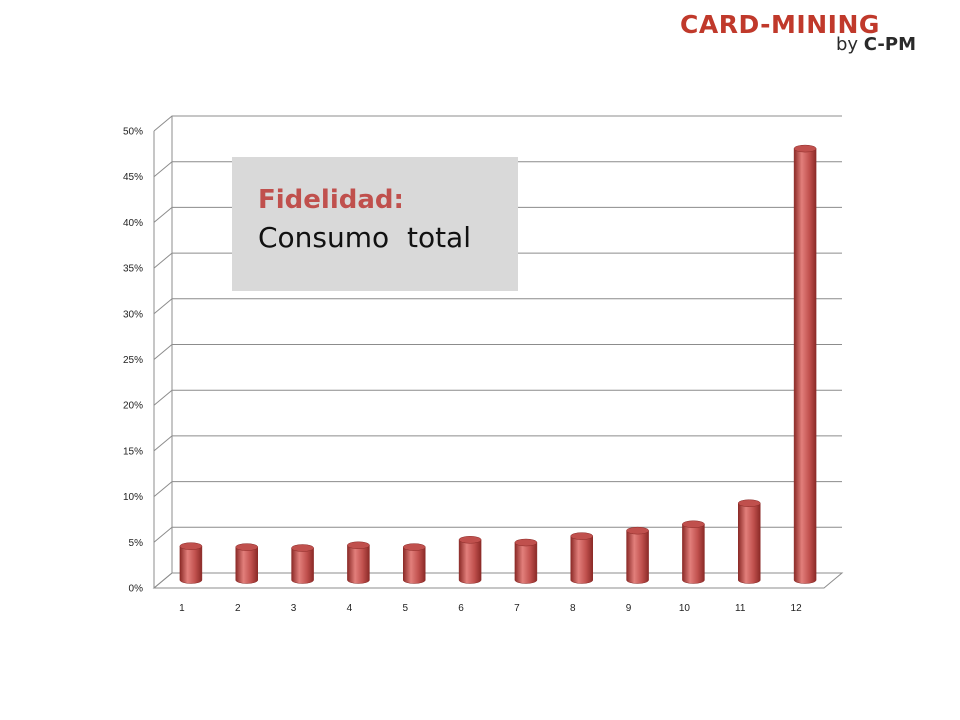 Image resolution: width=960 pixels, height=720 pixels. What do you see at coordinates (136, 543) in the screenshot?
I see `y-tick-label: 5%` at bounding box center [136, 543].